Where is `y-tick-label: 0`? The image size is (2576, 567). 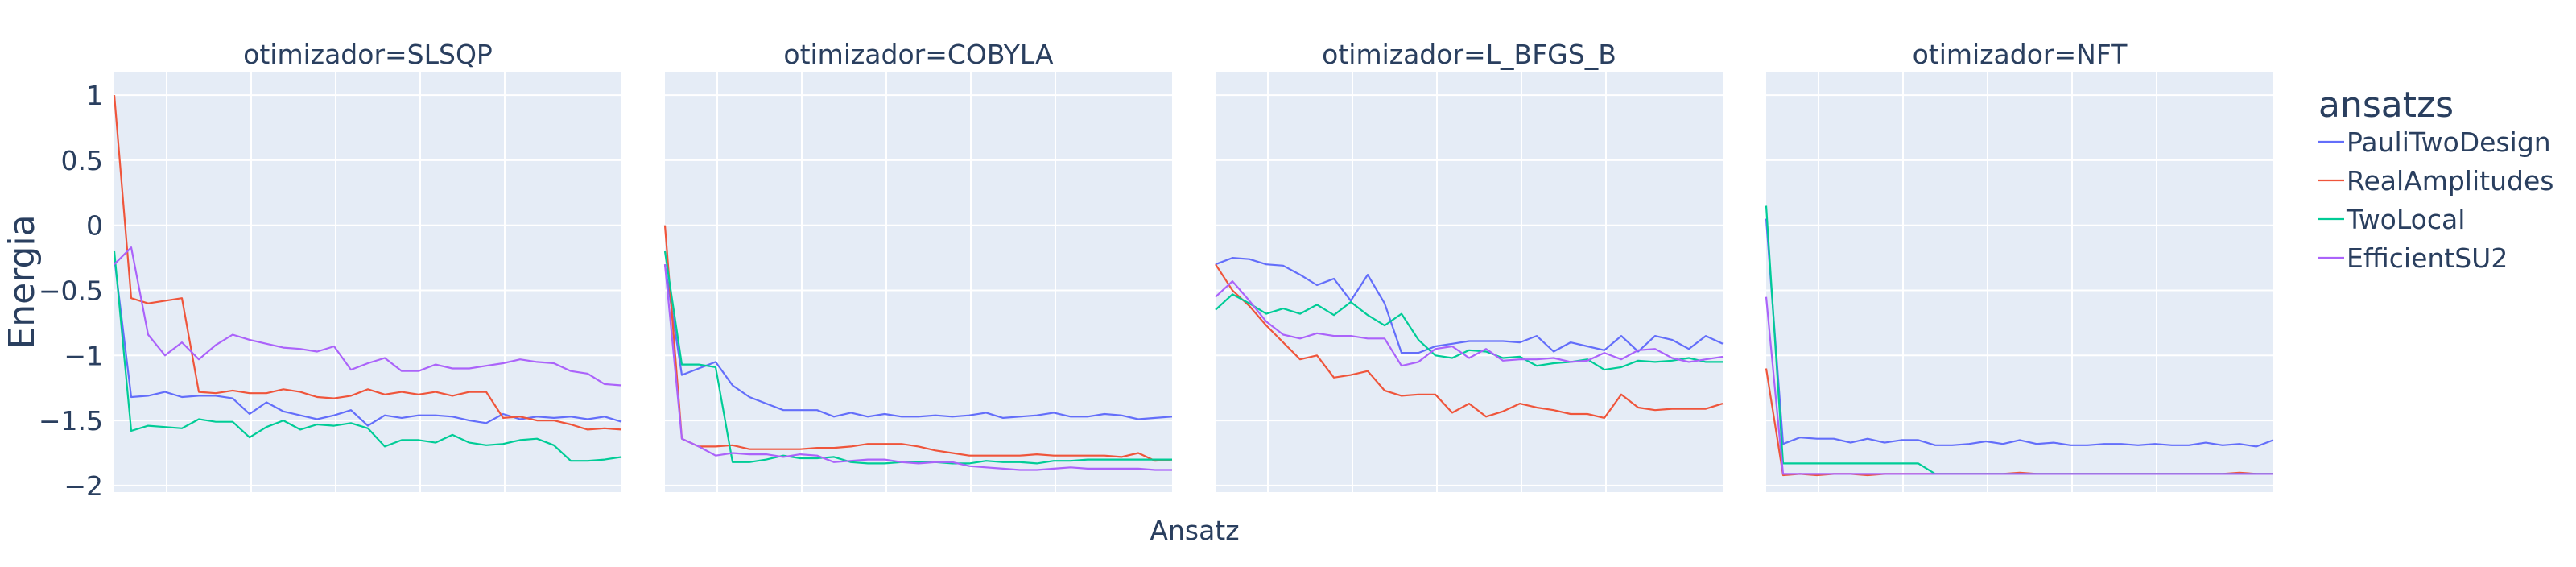 y-tick-label: 0 is located at coordinates (94, 226).